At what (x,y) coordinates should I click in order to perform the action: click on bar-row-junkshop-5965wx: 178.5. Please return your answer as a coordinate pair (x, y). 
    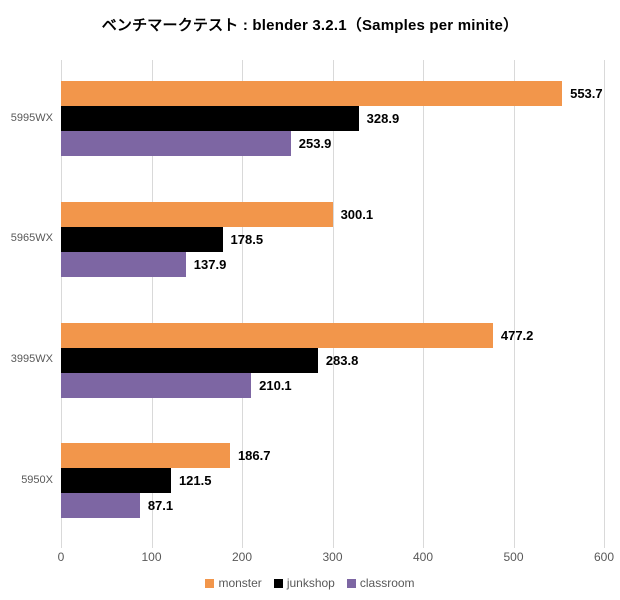
    Looking at the image, I should click on (162, 239).